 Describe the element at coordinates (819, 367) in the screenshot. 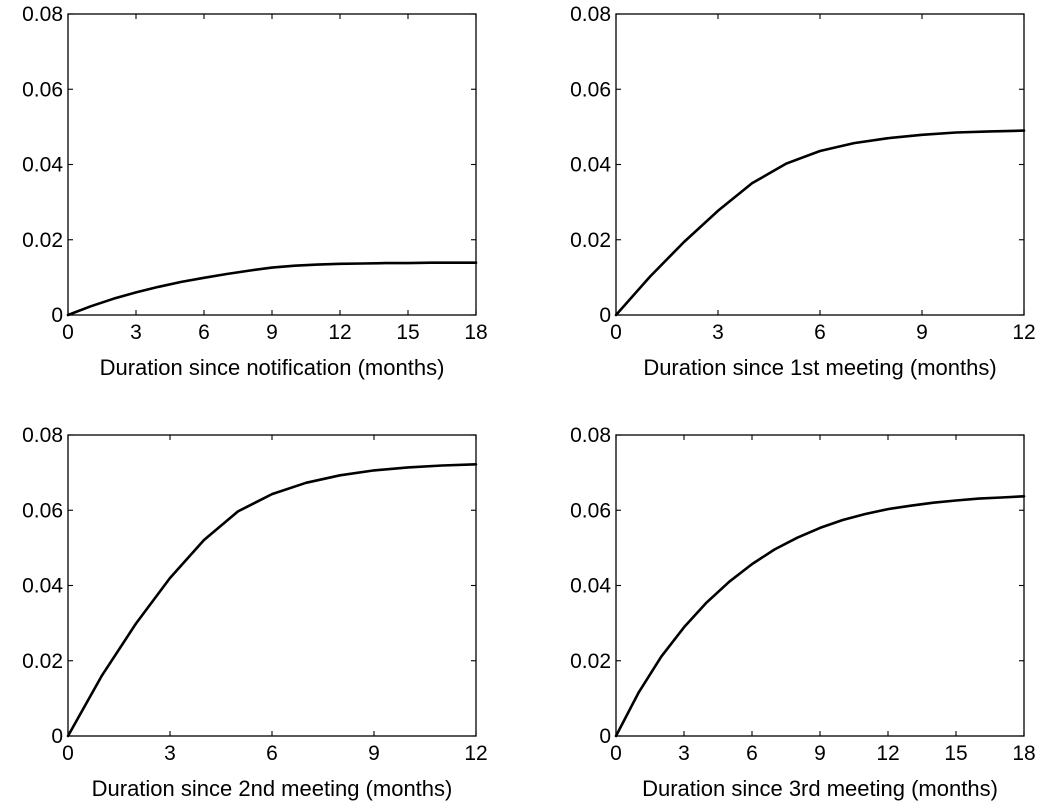

I see `x-axis-label: Duration since 1st meeting (months)` at that location.